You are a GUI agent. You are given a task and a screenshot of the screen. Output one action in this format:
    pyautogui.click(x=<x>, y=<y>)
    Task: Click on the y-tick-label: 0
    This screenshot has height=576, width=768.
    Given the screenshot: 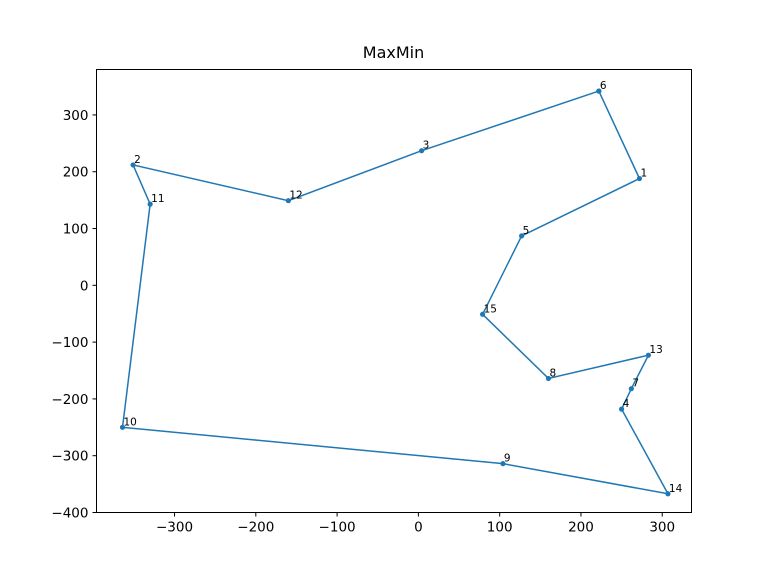 What is the action you would take?
    pyautogui.click(x=84, y=286)
    